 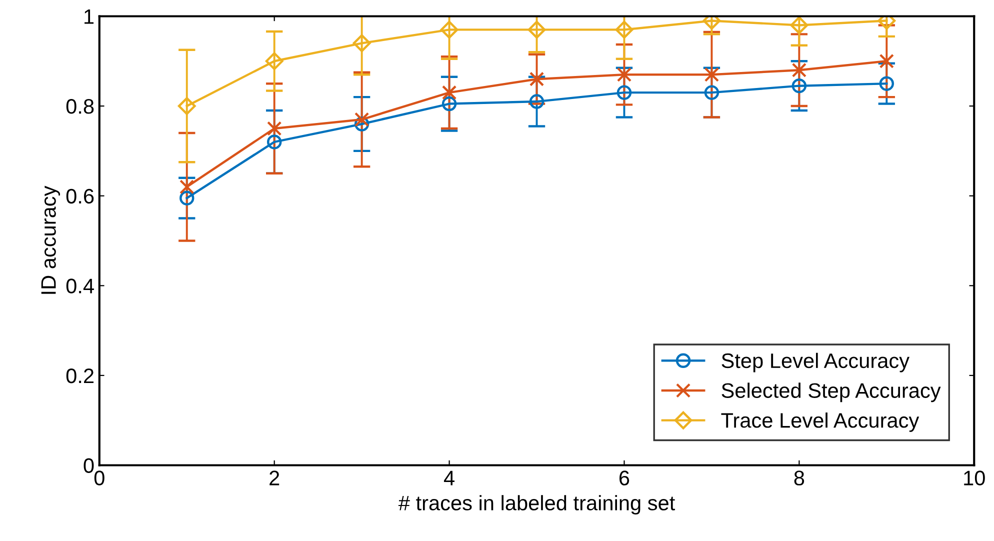 What do you see at coordinates (831, 392) in the screenshot?
I see `legend-label: Selected Step Accuracy` at bounding box center [831, 392].